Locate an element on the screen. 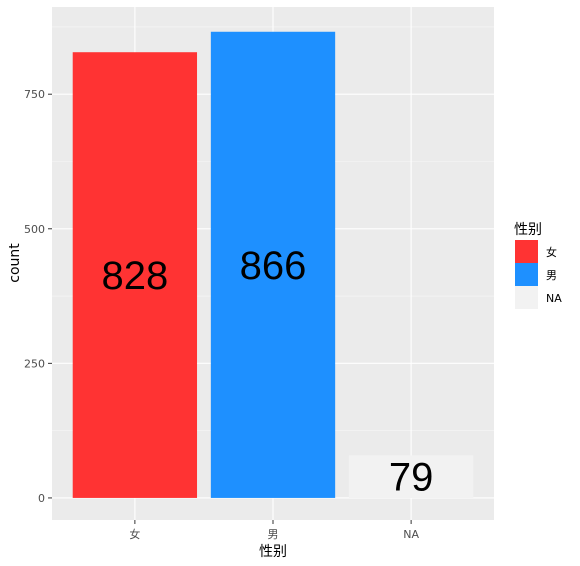 This screenshot has height=566, width=580. legend: 性别 女男 NA is located at coordinates (538, 265).